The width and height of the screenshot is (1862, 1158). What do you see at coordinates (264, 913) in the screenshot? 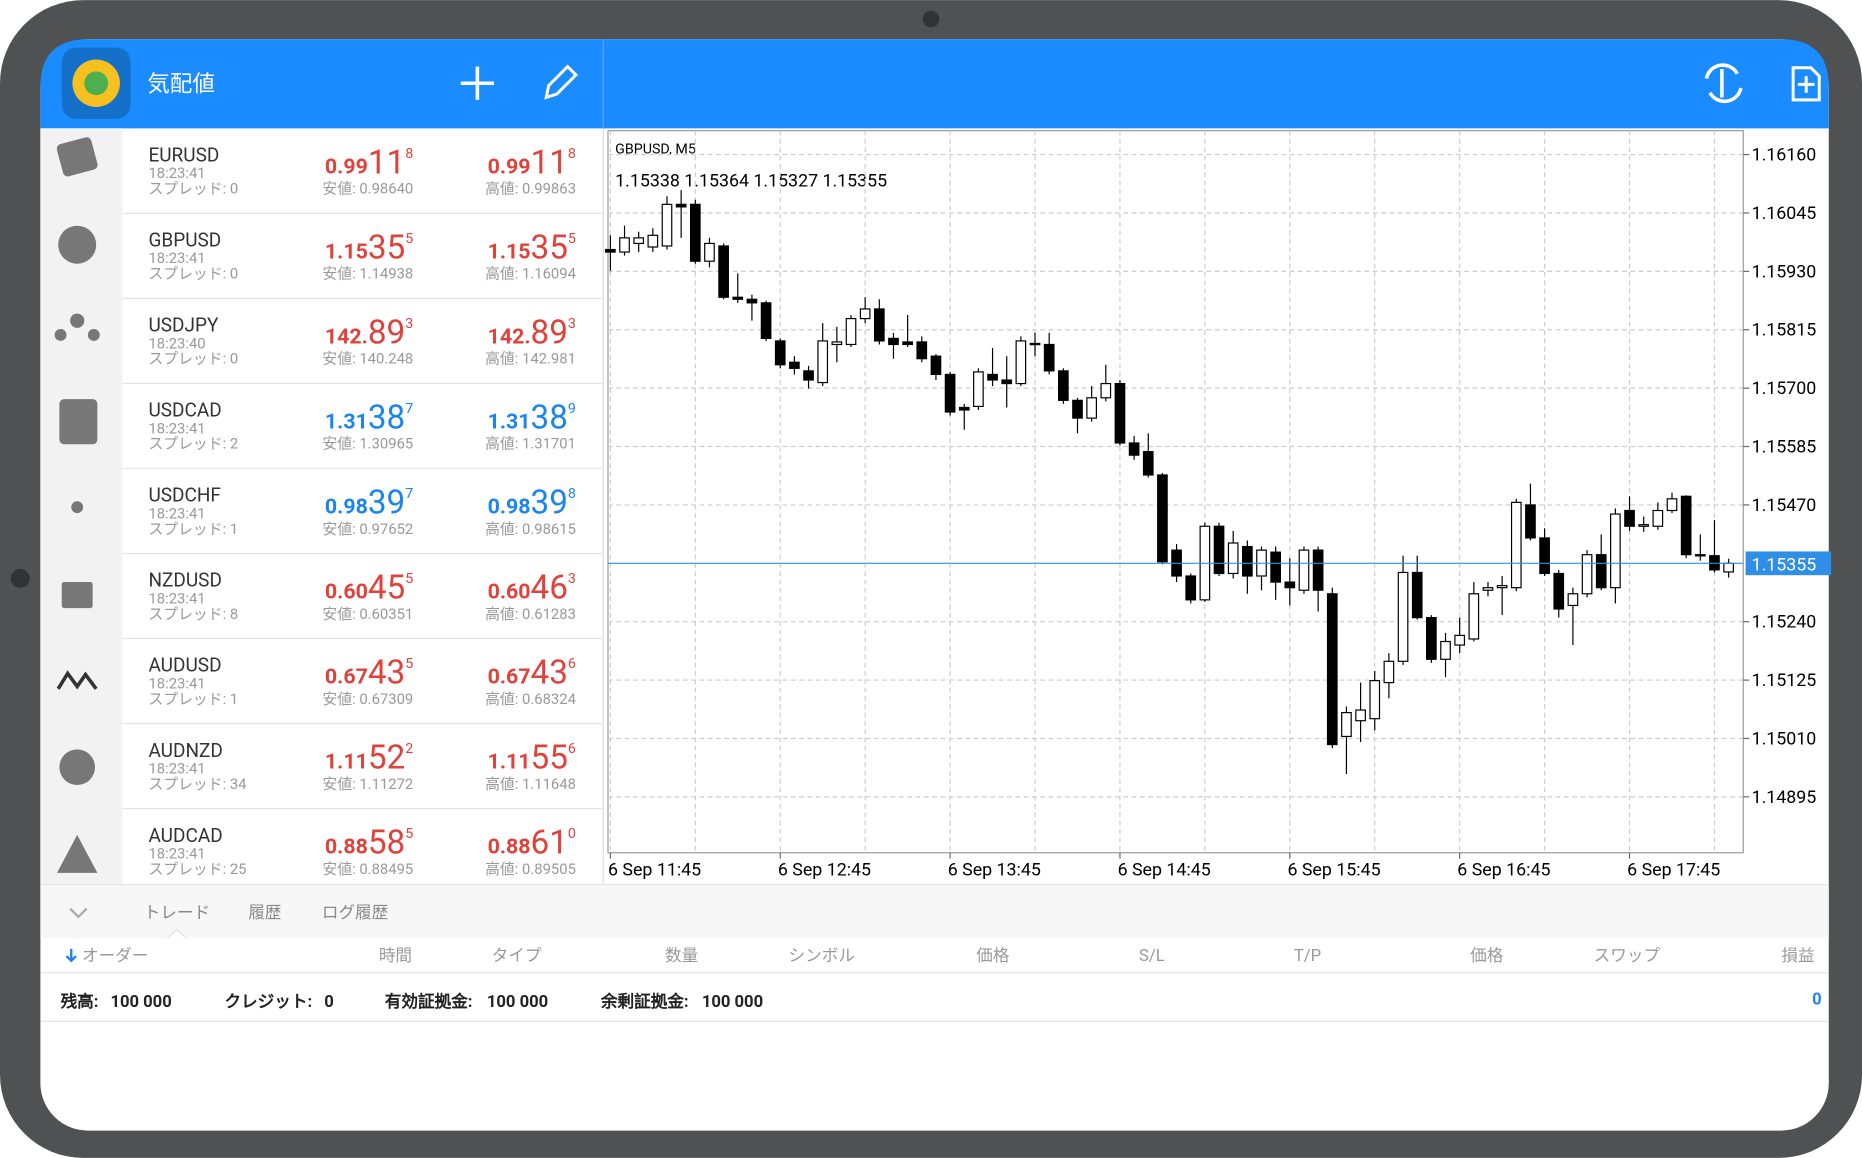
I see `tab: 履歴` at bounding box center [264, 913].